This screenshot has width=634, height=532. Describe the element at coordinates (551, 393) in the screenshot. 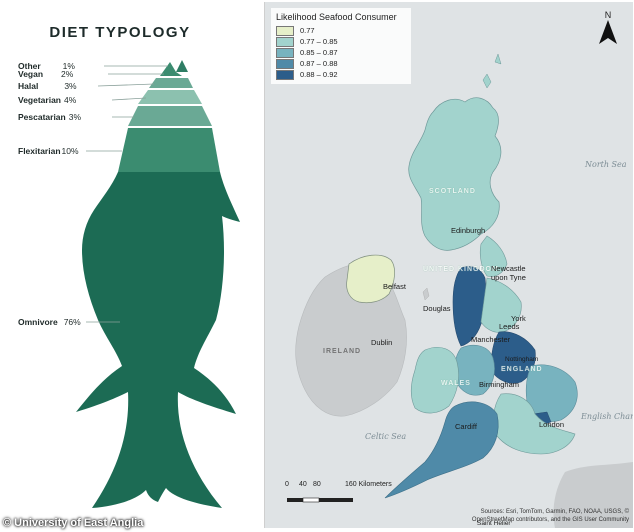

I see `east-of-england-region` at that location.